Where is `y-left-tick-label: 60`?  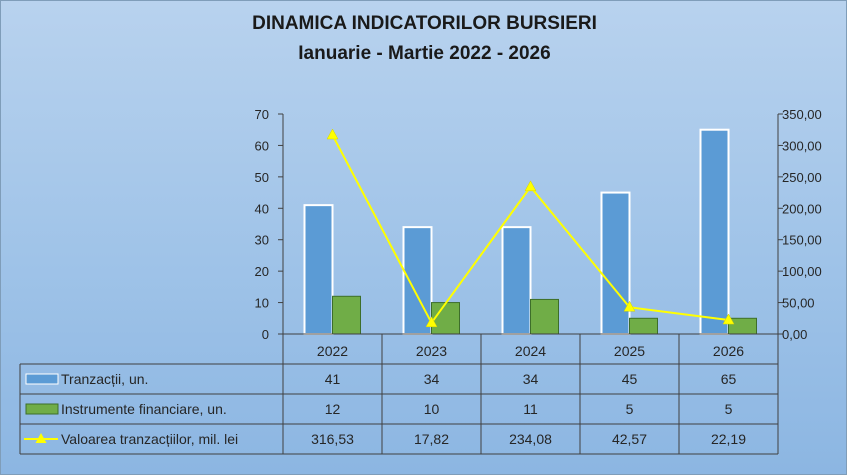 y-left-tick-label: 60 is located at coordinates (262, 145).